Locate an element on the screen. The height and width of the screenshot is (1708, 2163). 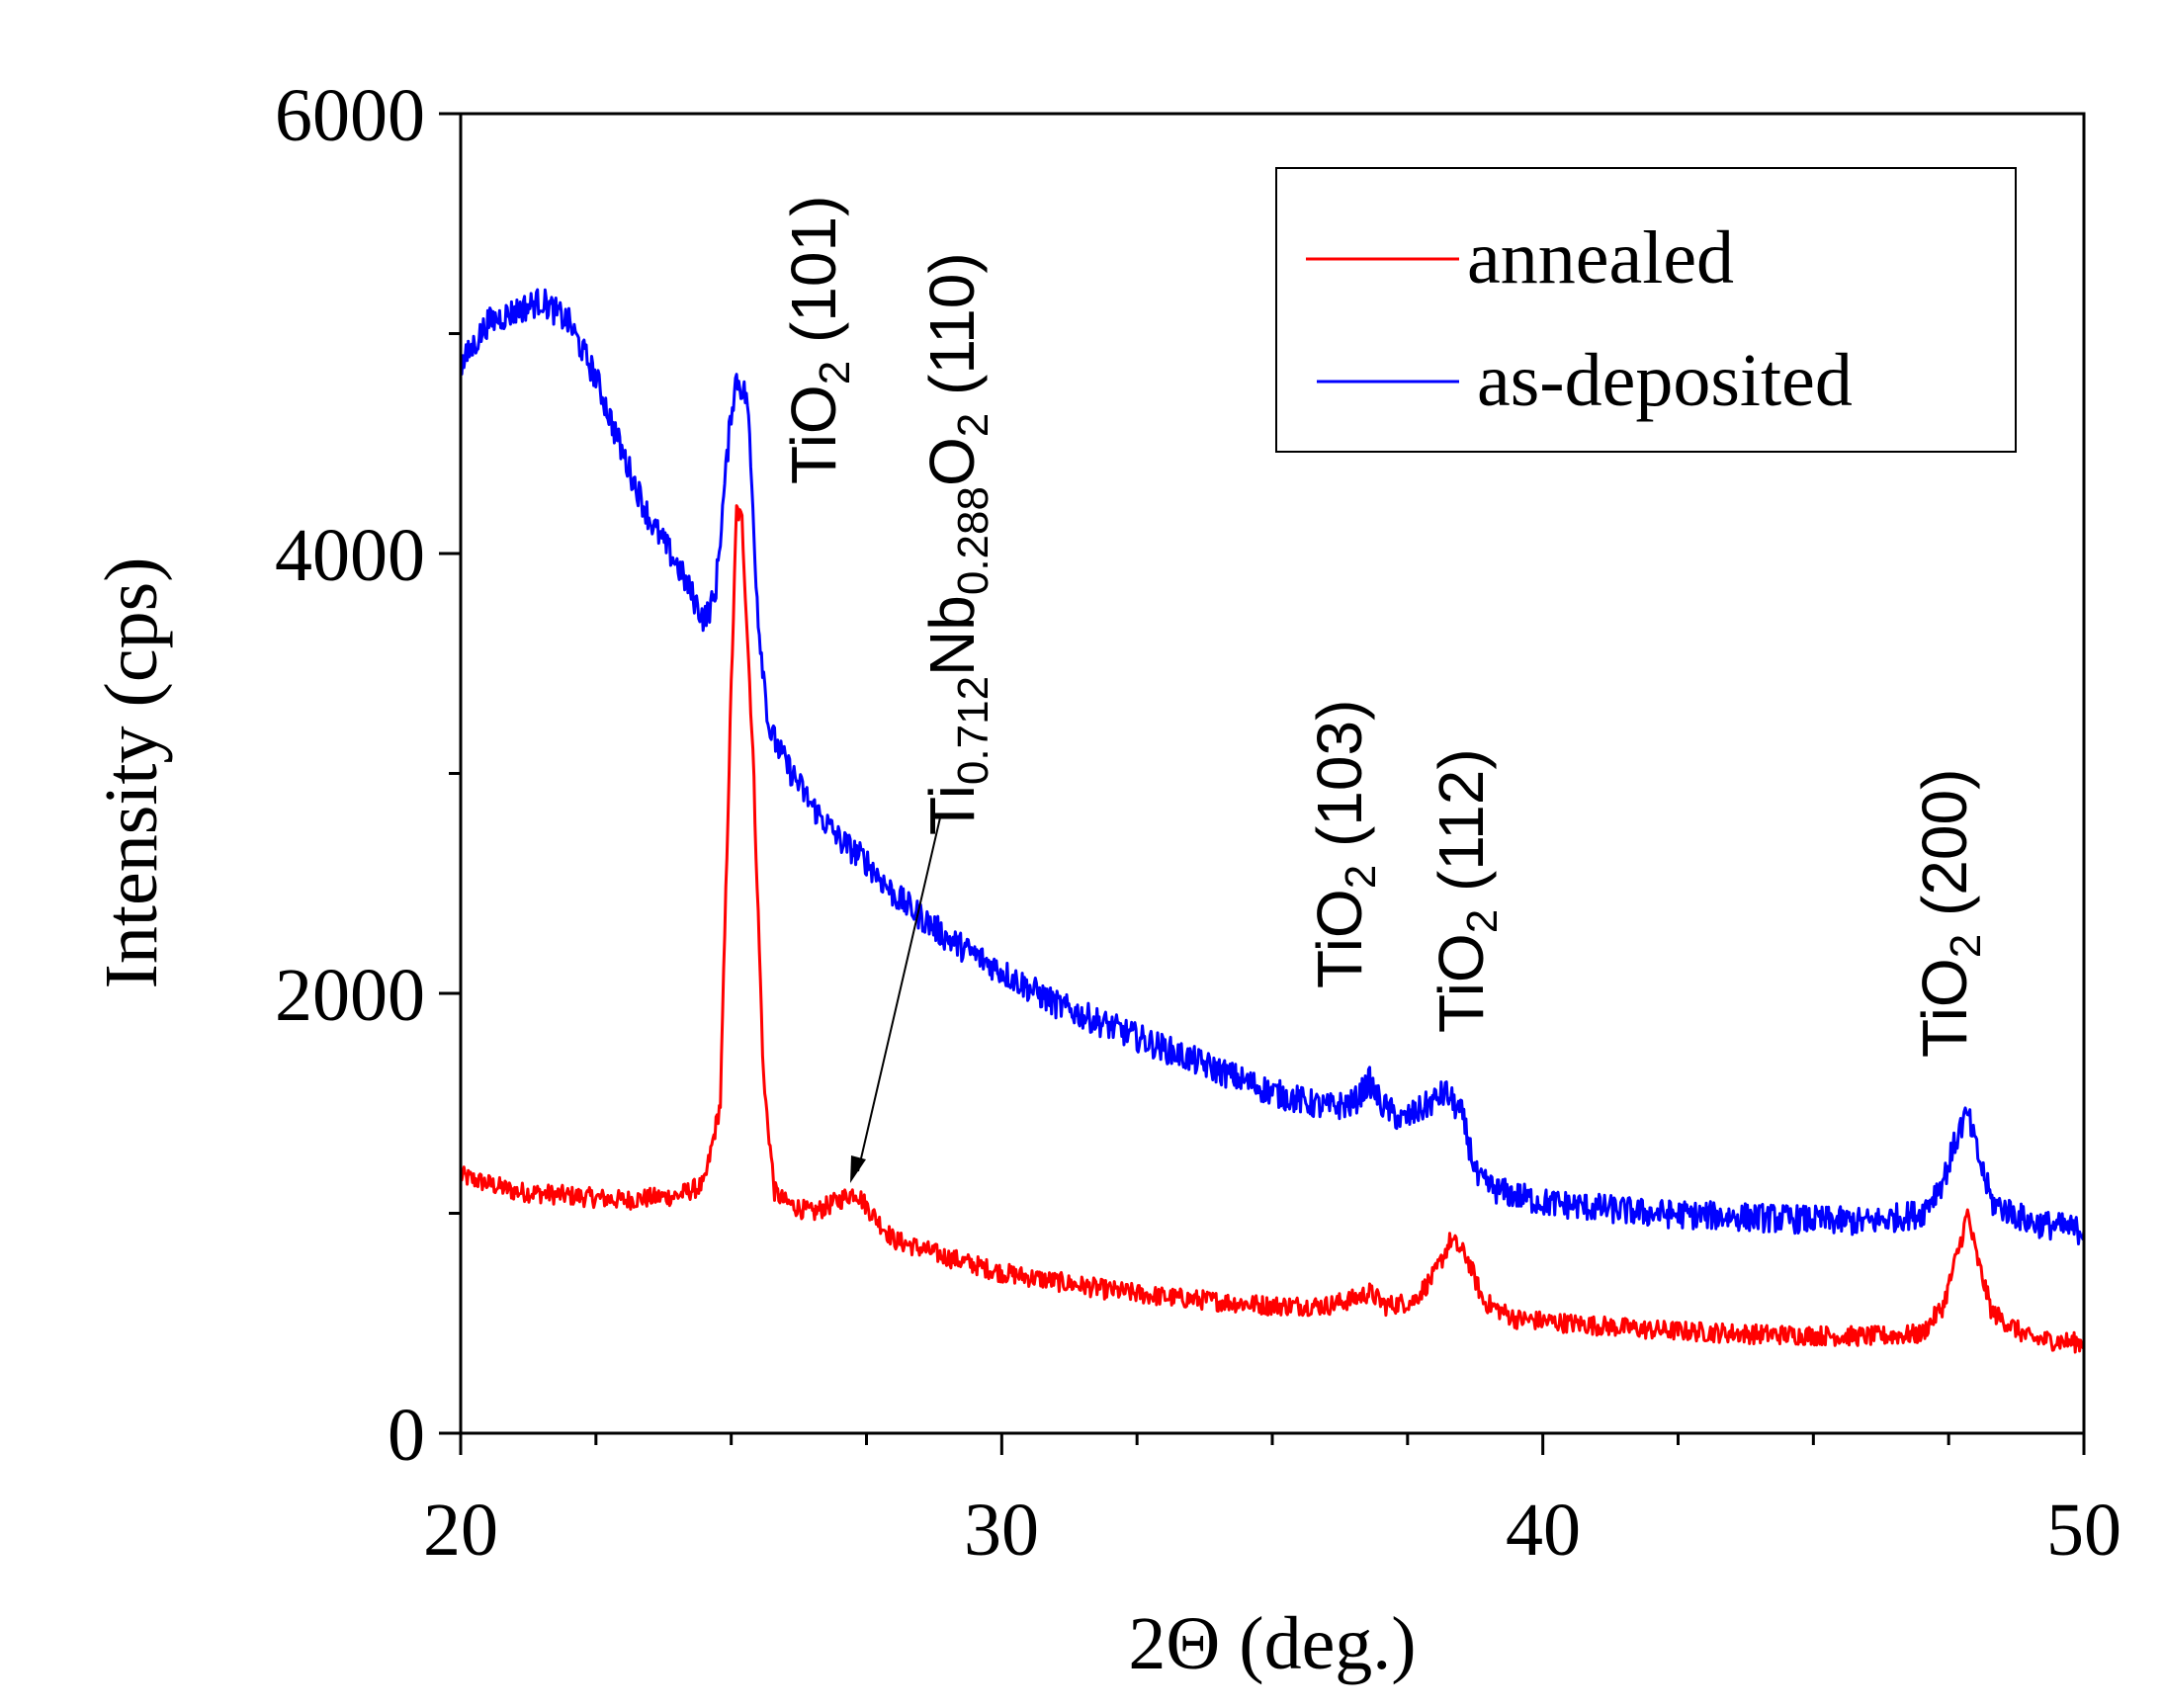
x-tick-labels: 20 30 40 50 is located at coordinates (1272, 1530).